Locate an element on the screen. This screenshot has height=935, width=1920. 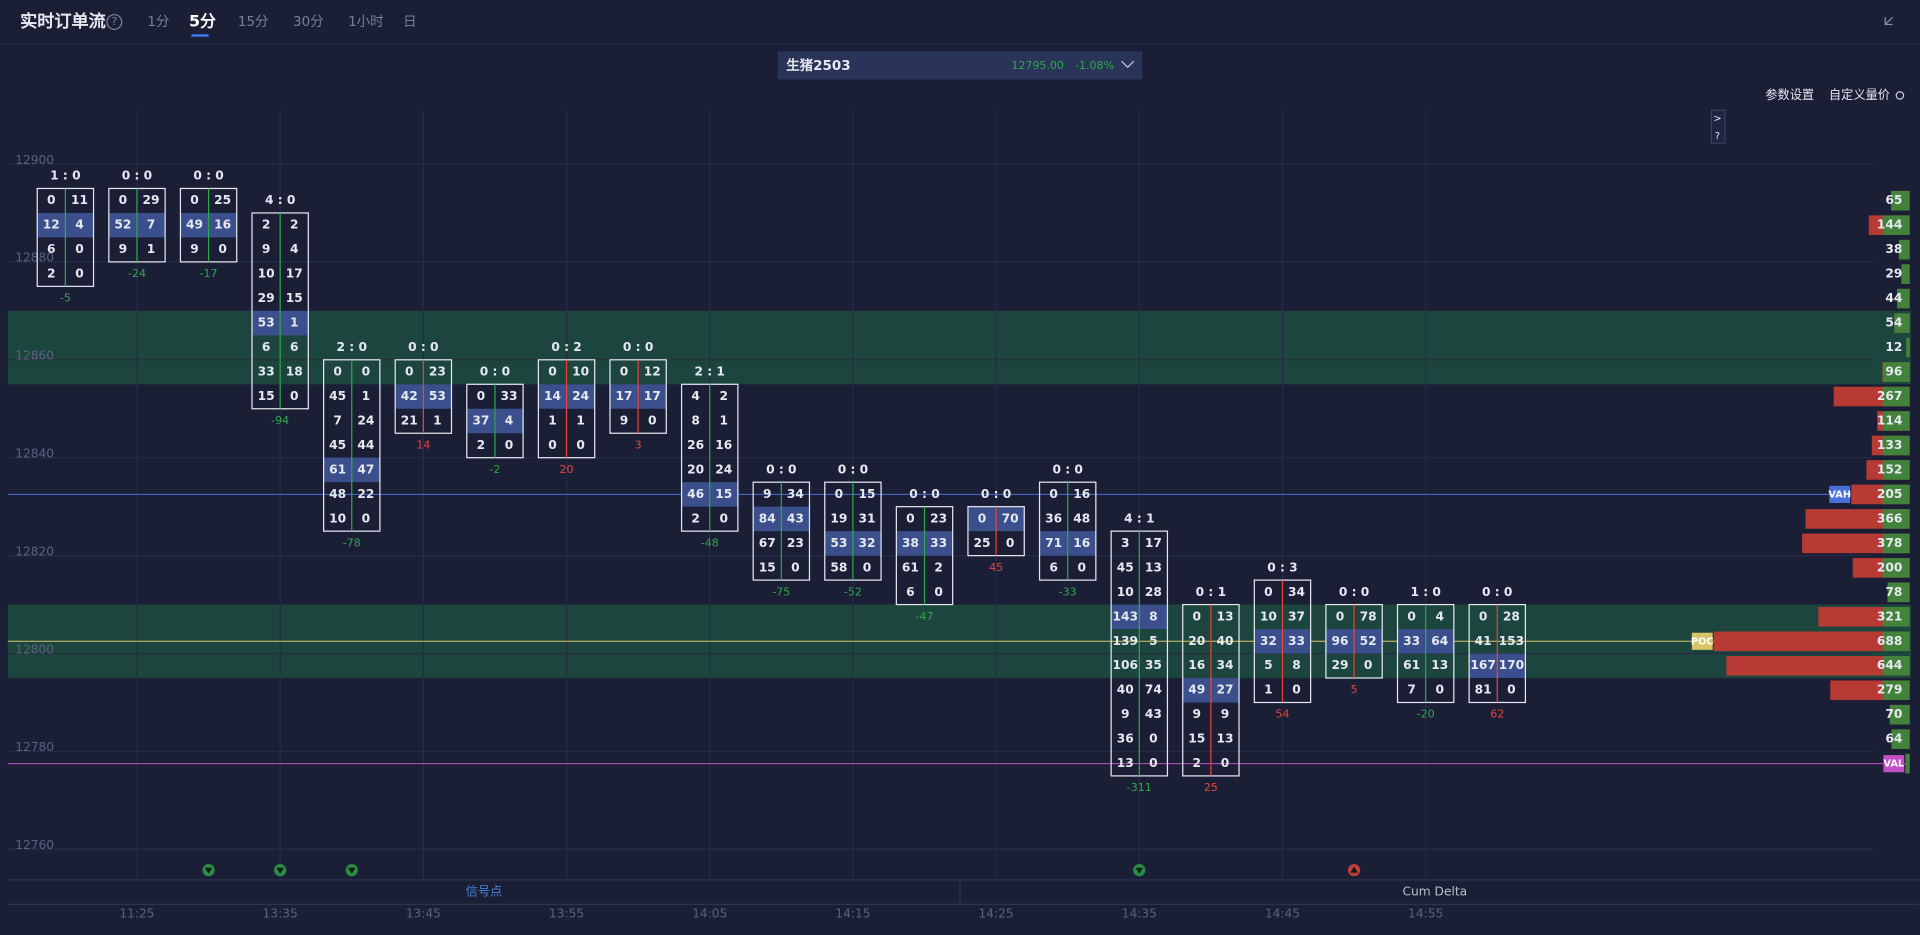
x-tick-label: 11:25 is located at coordinates (136, 914).